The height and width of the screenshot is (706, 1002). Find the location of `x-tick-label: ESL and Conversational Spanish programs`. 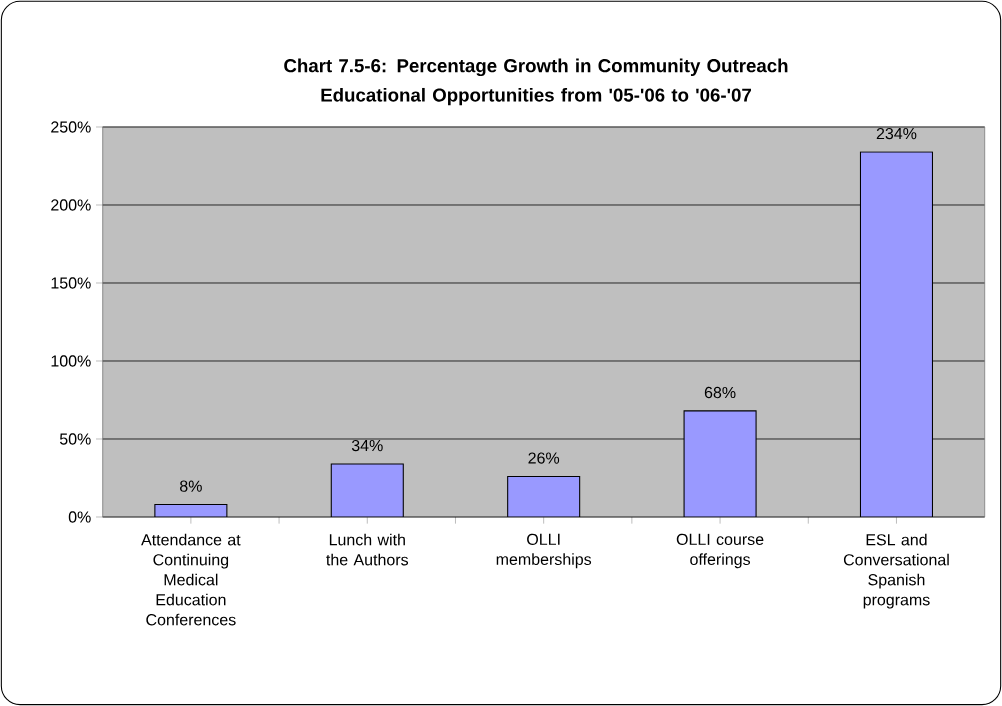

x-tick-label: ESL and Conversational Spanish programs is located at coordinates (896, 571).